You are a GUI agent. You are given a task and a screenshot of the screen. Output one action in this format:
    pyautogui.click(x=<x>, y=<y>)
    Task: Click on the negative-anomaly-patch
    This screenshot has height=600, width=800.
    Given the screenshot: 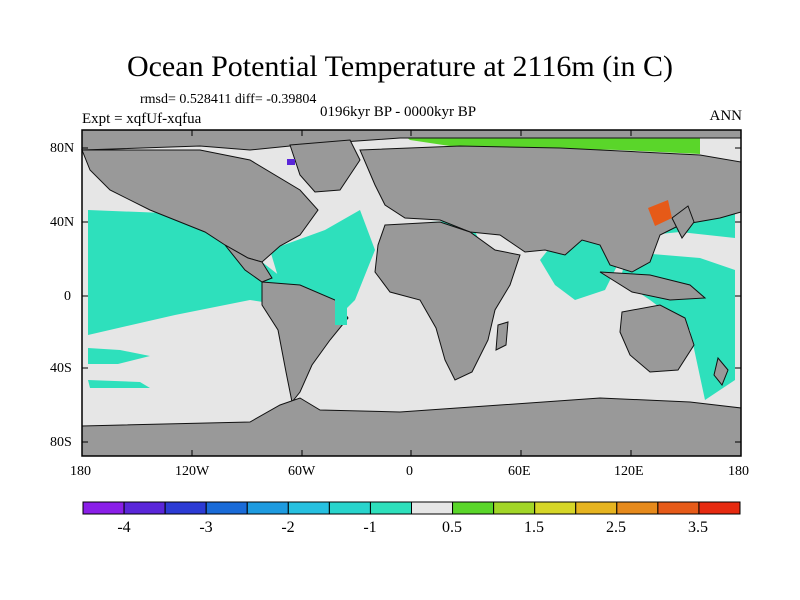 What is the action you would take?
    pyautogui.click(x=291, y=162)
    